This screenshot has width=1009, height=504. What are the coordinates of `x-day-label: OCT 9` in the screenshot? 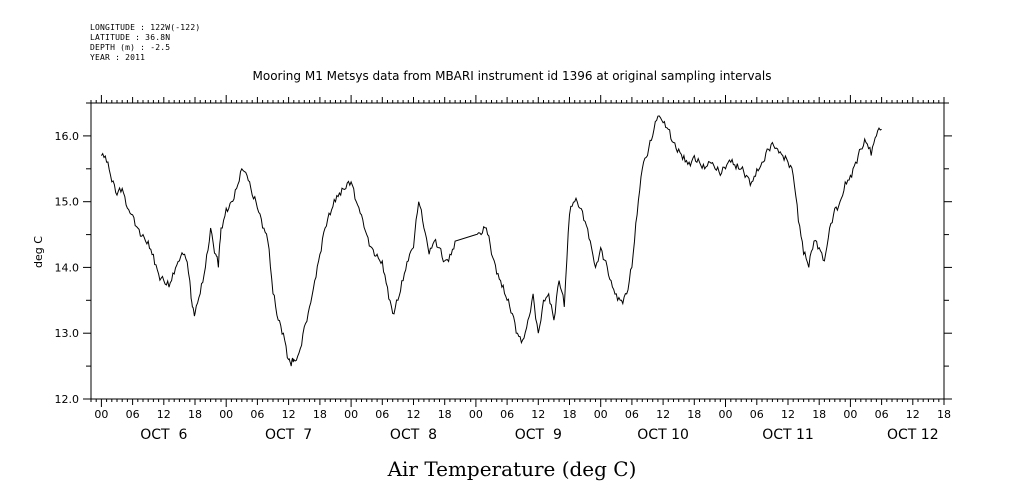 It's located at (538, 435).